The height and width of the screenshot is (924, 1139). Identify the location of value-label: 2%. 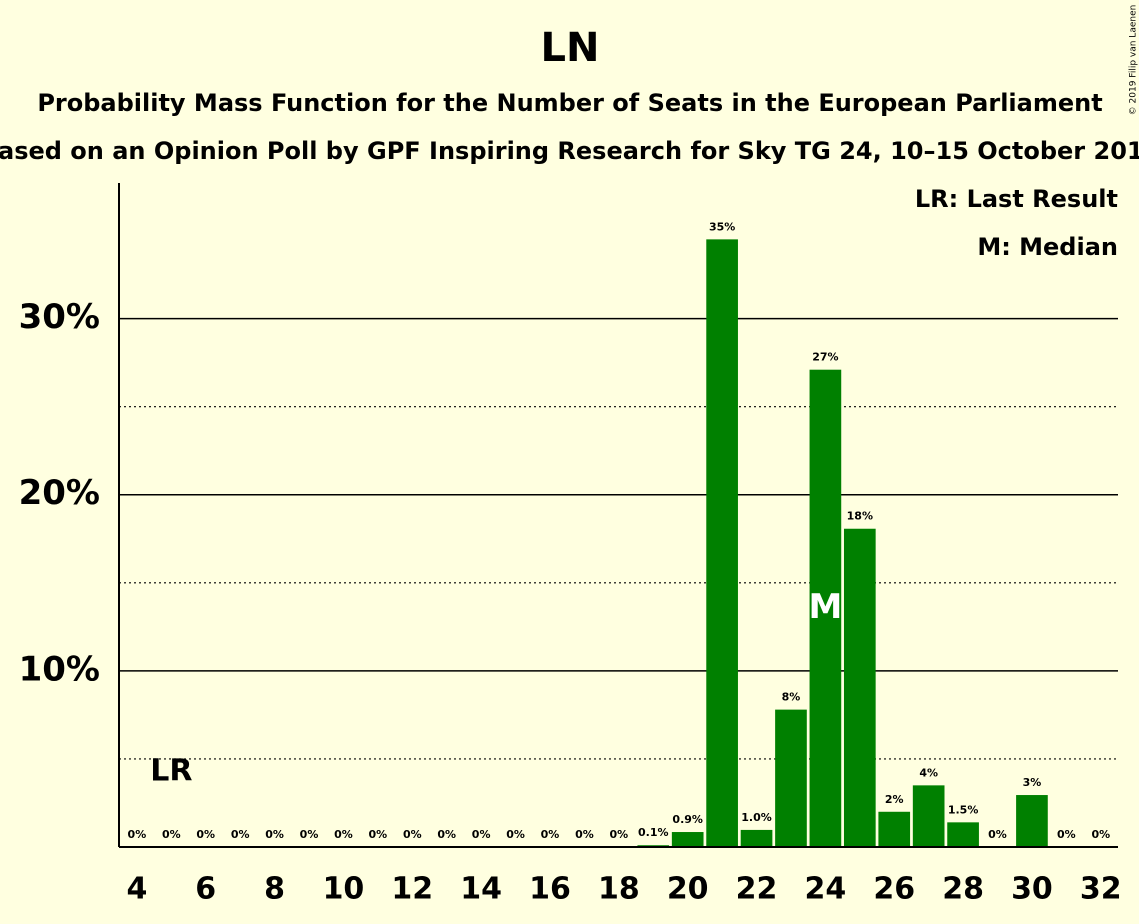
(894, 799).